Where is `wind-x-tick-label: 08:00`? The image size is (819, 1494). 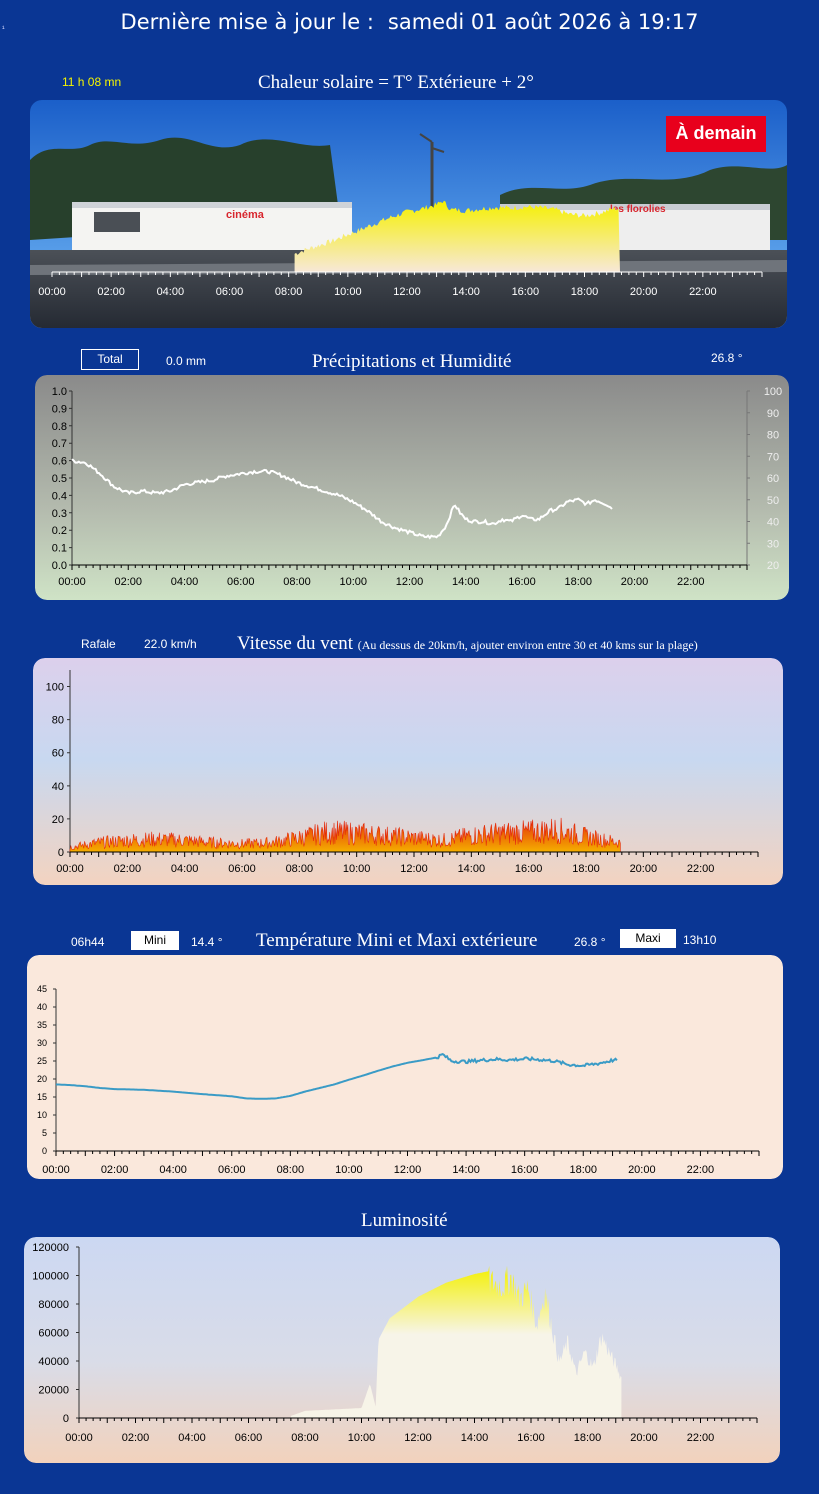
wind-x-tick-label: 08:00 is located at coordinates (300, 869).